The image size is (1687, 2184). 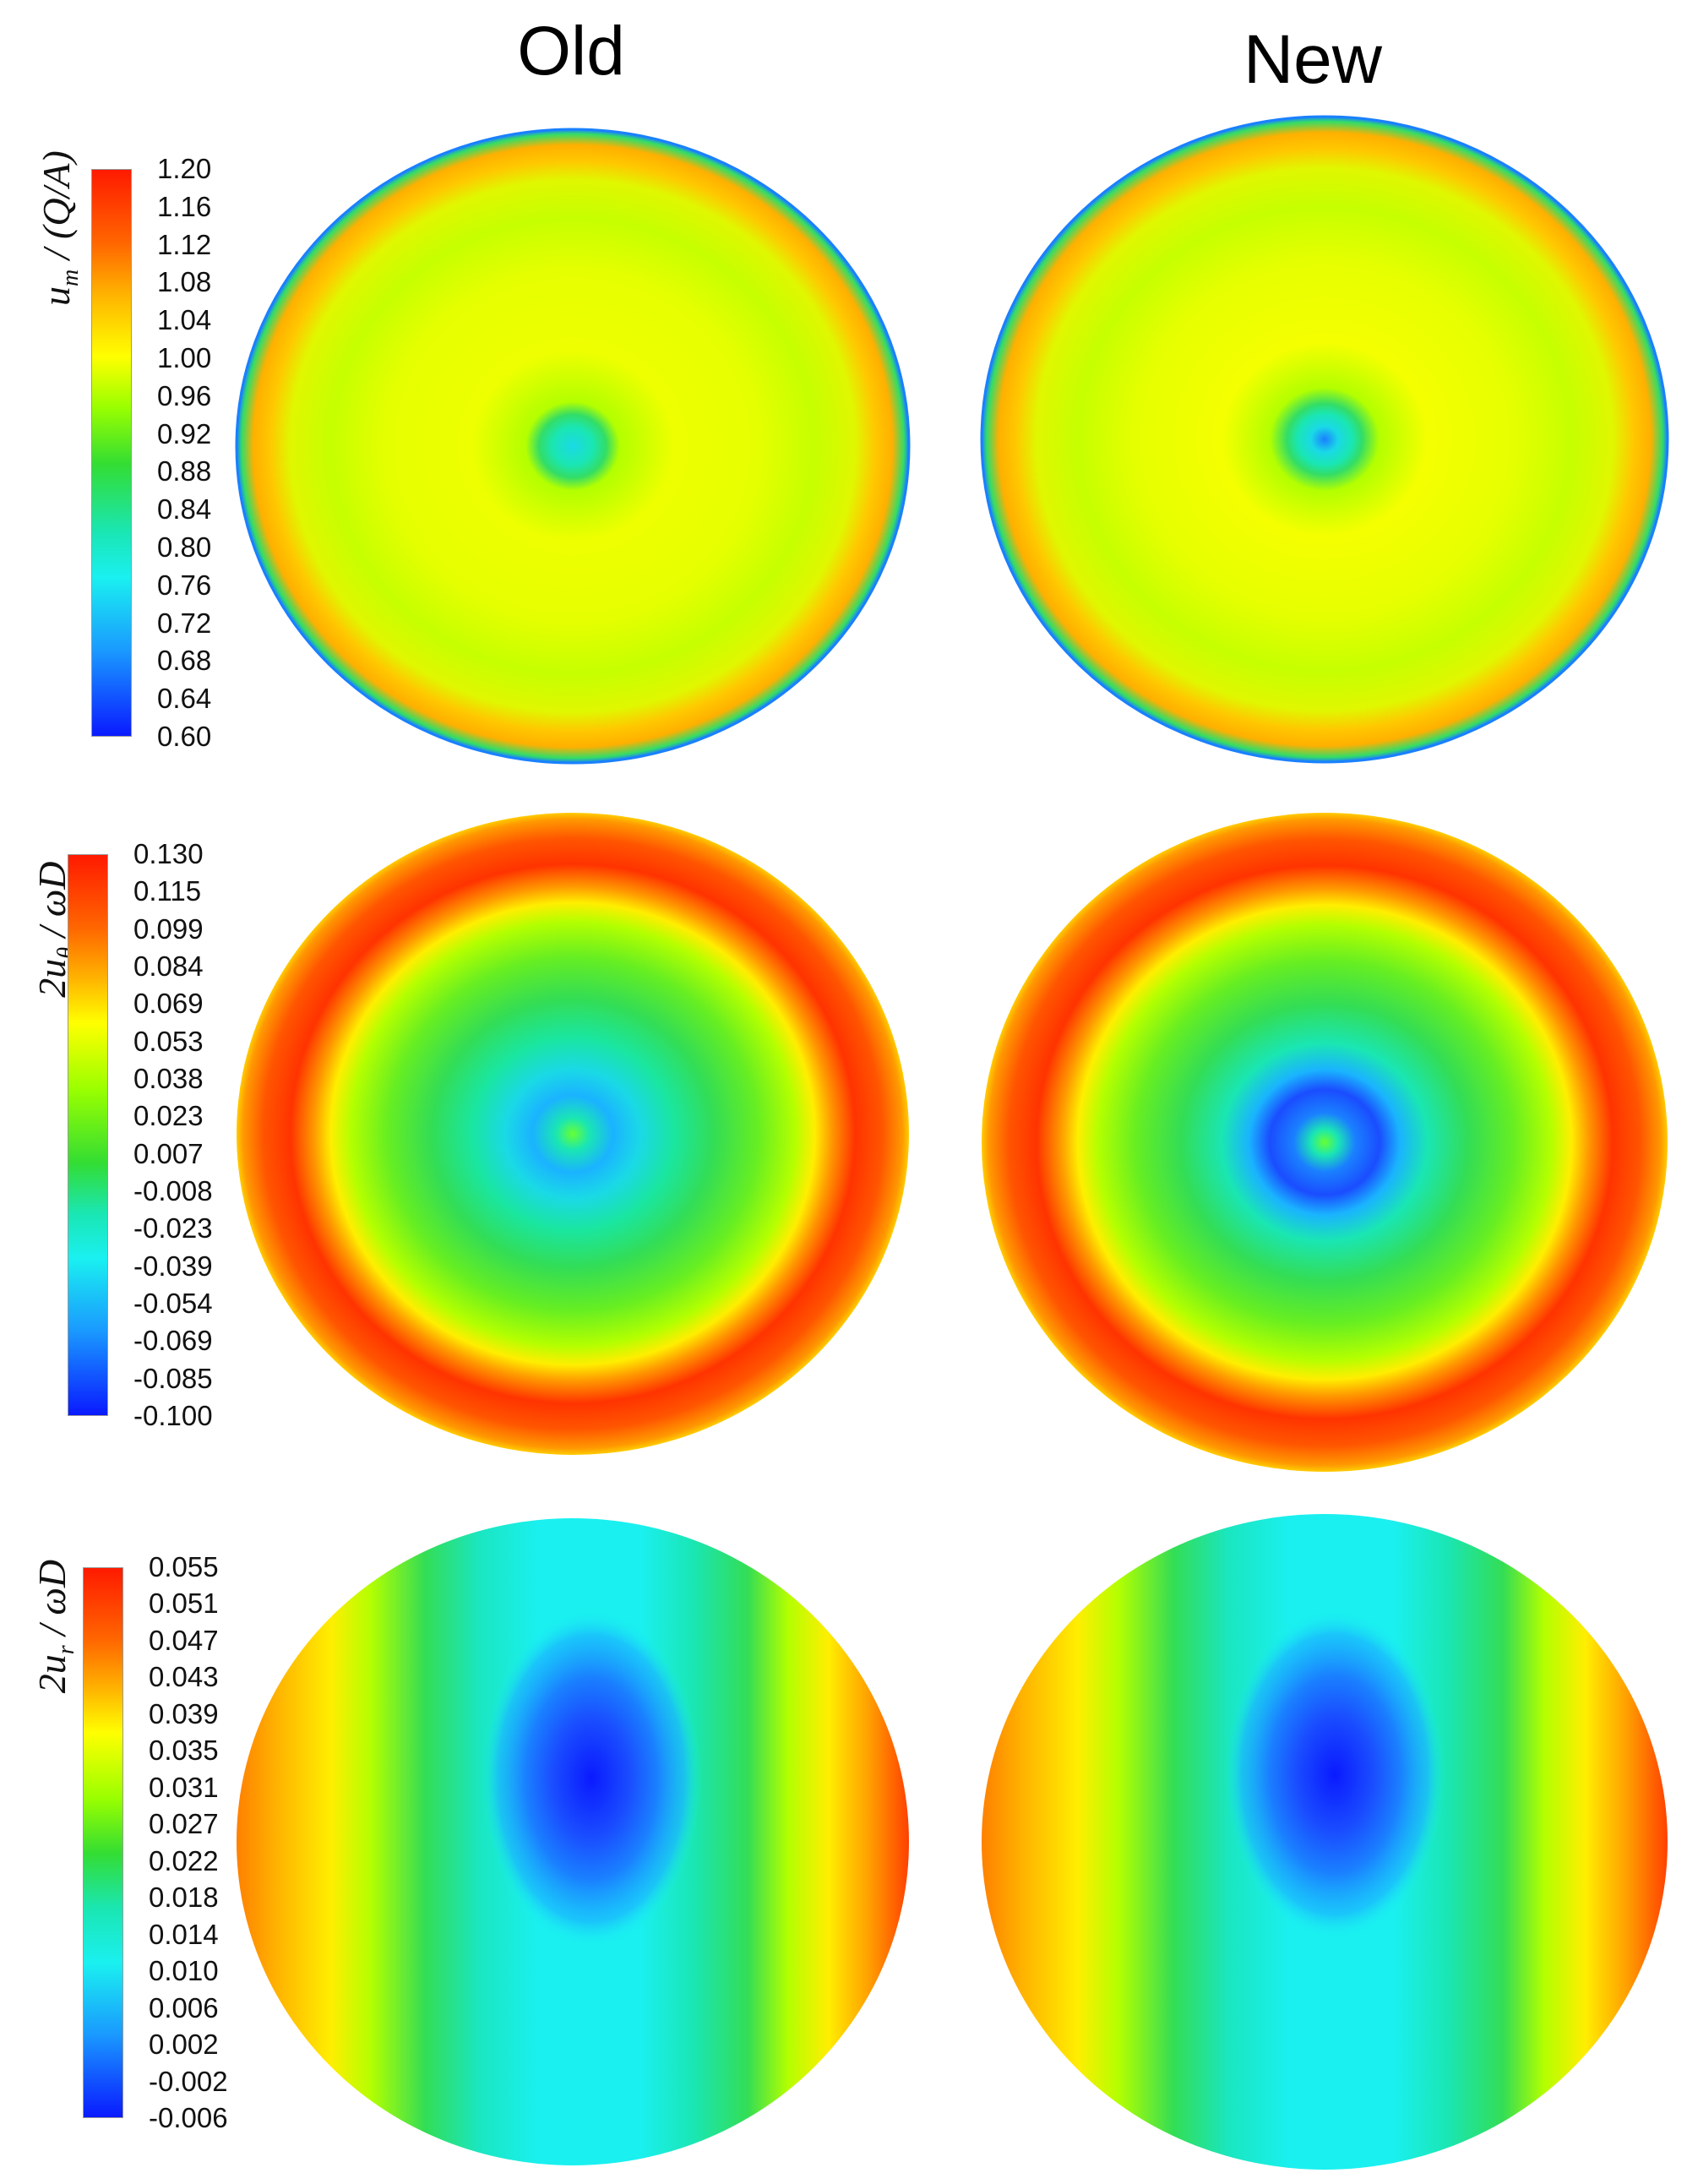 What do you see at coordinates (184, 1971) in the screenshot?
I see `colorbar-tick-label: 0.010` at bounding box center [184, 1971].